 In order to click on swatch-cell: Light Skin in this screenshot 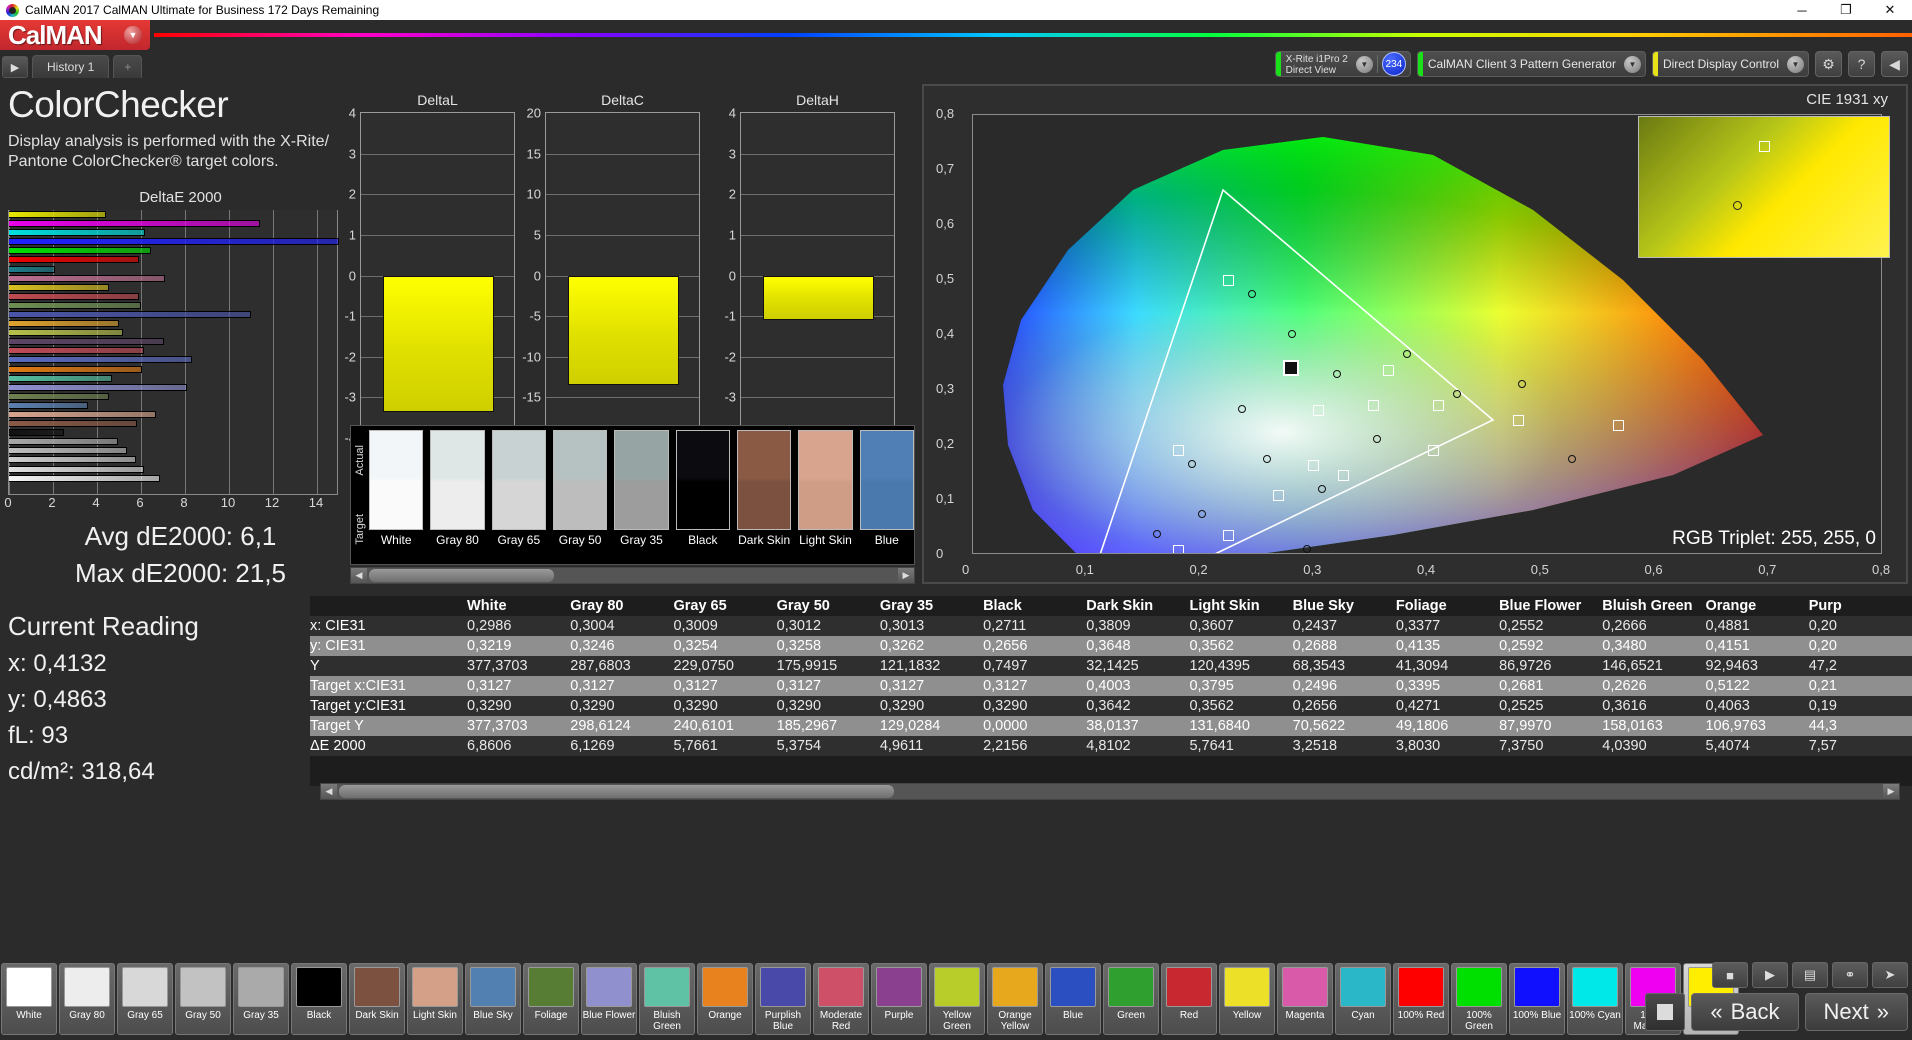, I will do `click(825, 488)`.